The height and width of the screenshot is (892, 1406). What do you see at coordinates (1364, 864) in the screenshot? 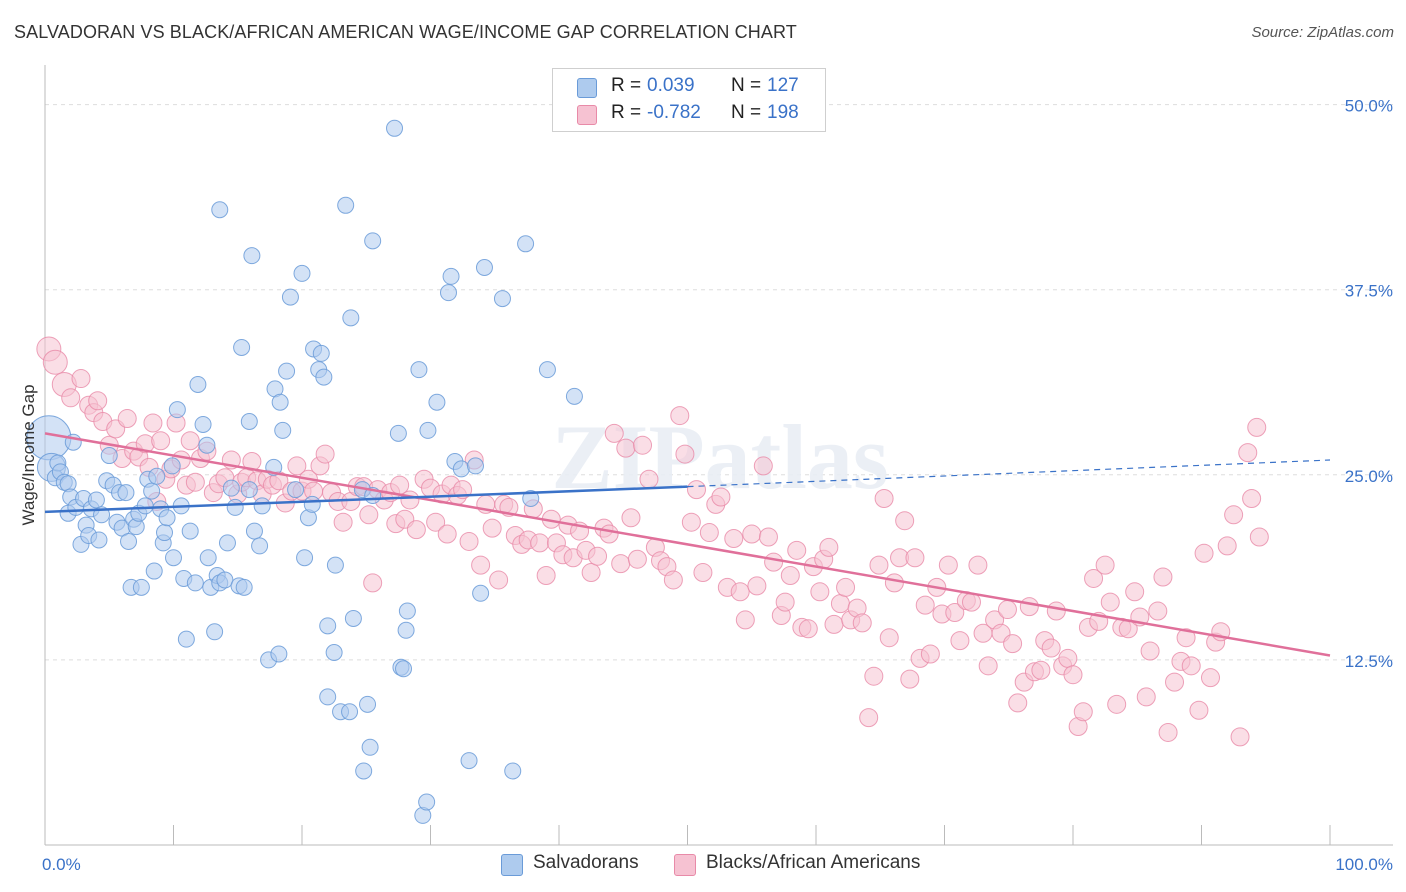
I see `x-tick-label: 100.0%` at bounding box center [1364, 864].